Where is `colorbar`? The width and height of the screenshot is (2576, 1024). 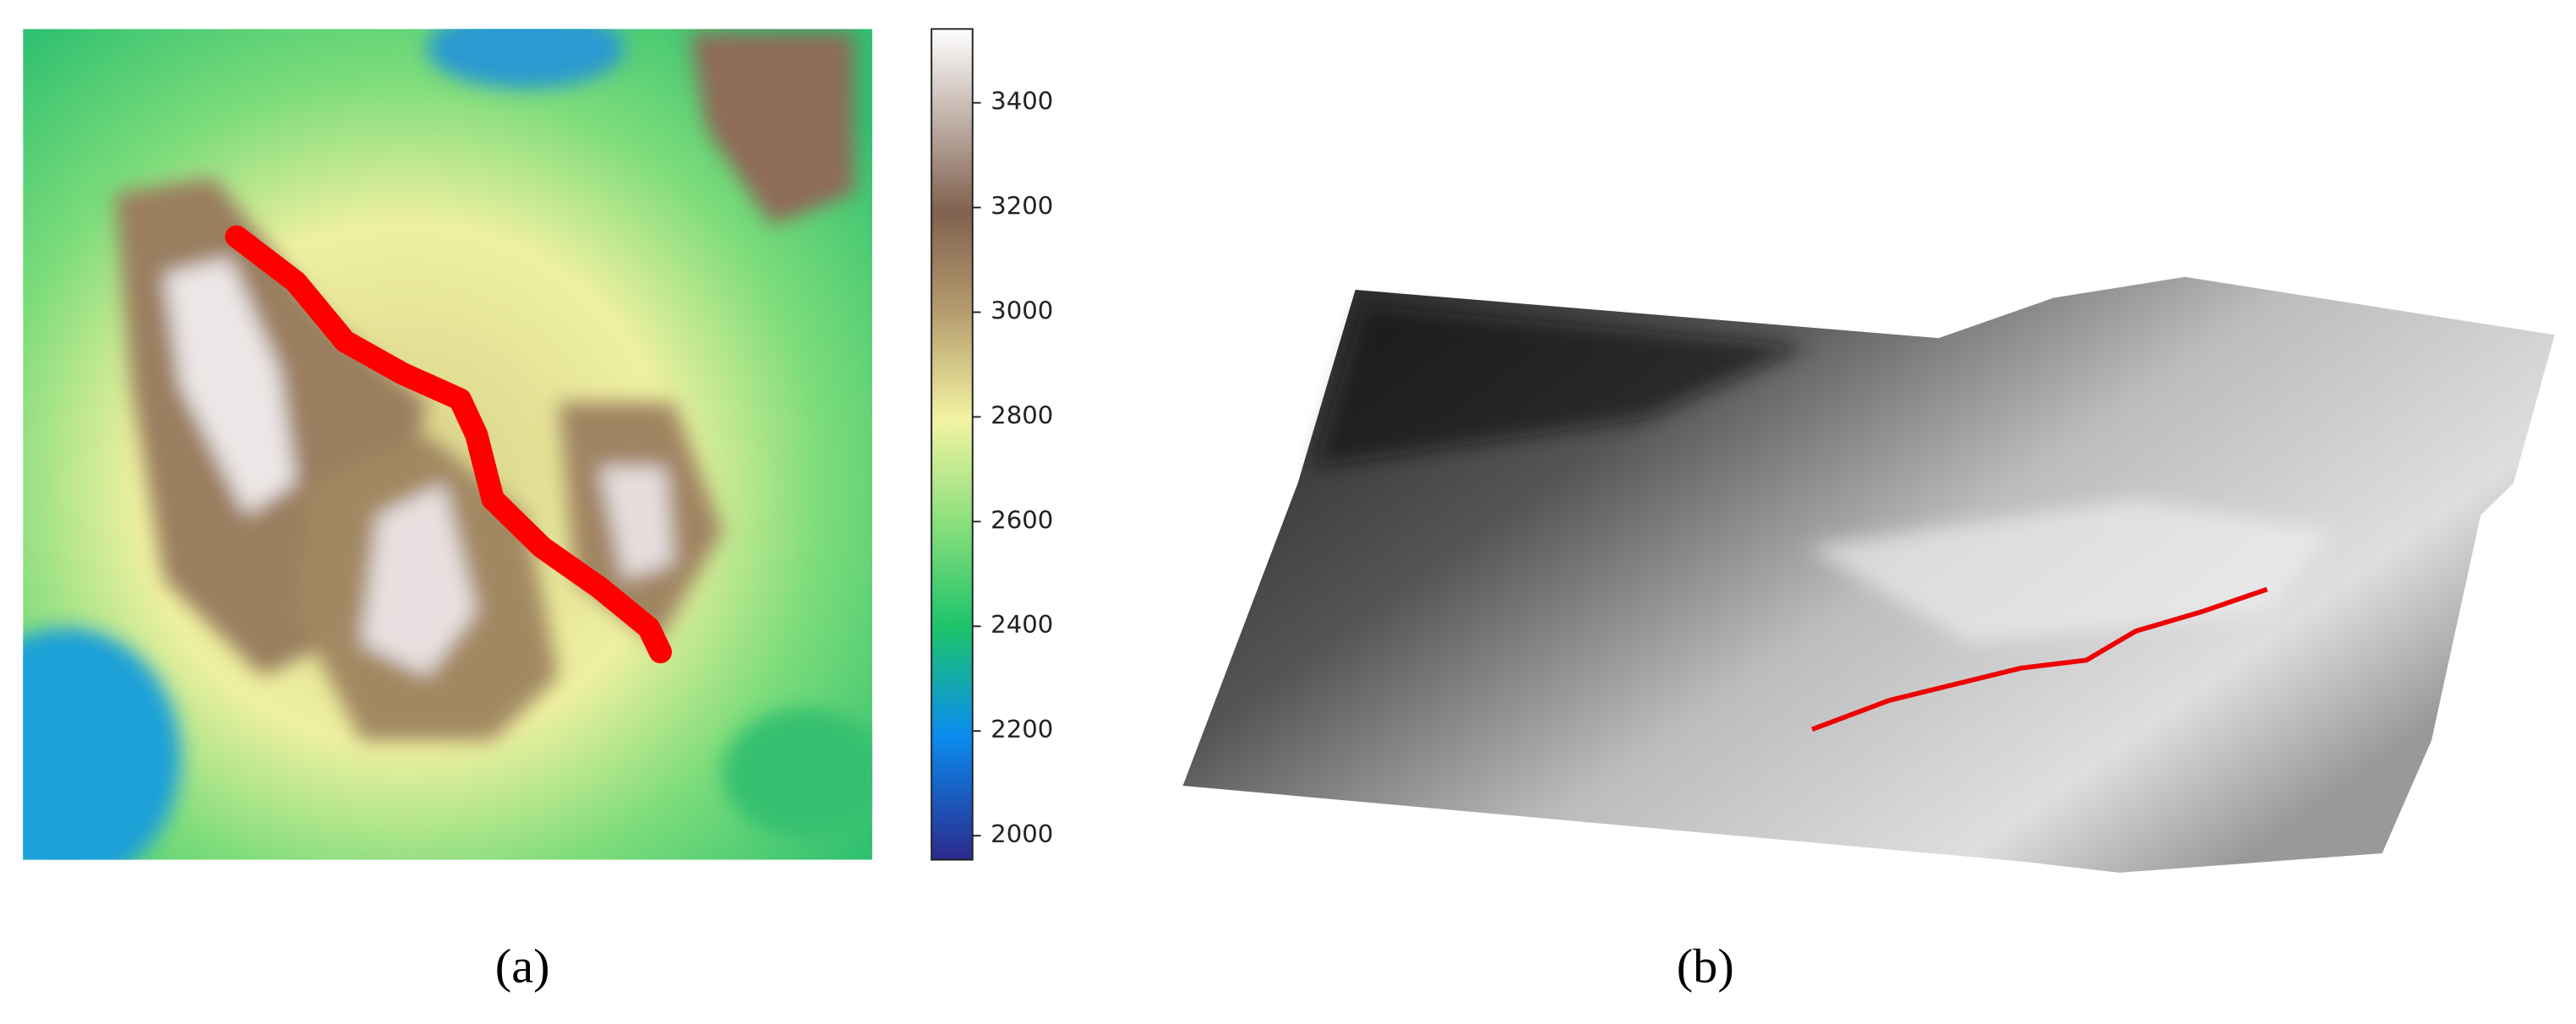 colorbar is located at coordinates (952, 444).